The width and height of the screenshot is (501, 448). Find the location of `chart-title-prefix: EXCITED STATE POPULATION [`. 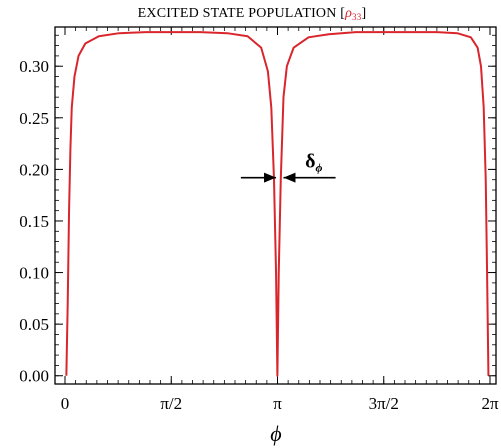

chart-title-prefix: EXCITED STATE POPULATION [ is located at coordinates (242, 13).